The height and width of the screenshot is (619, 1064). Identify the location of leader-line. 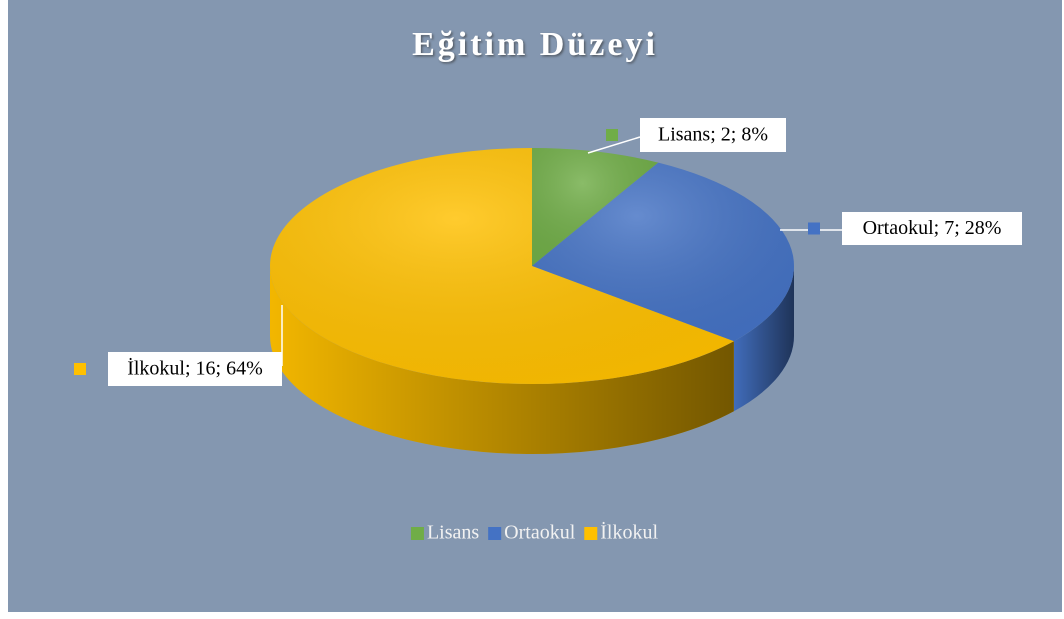
(614, 145).